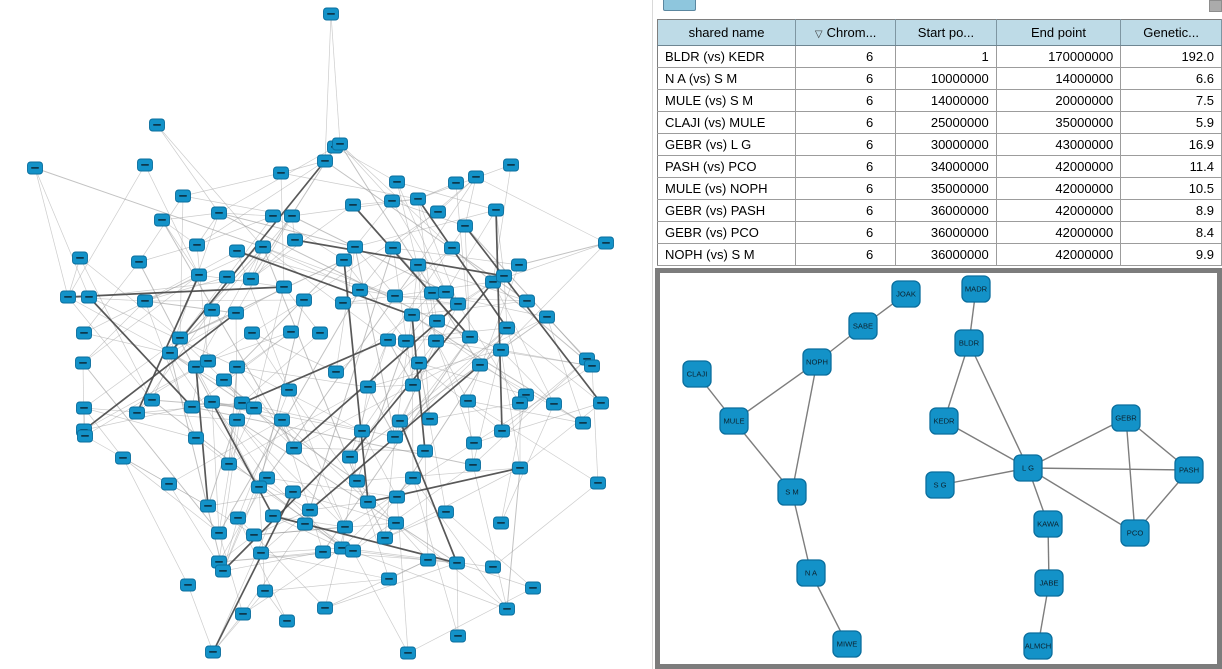  What do you see at coordinates (946, 166) in the screenshot?
I see `table-cell: 34000000` at bounding box center [946, 166].